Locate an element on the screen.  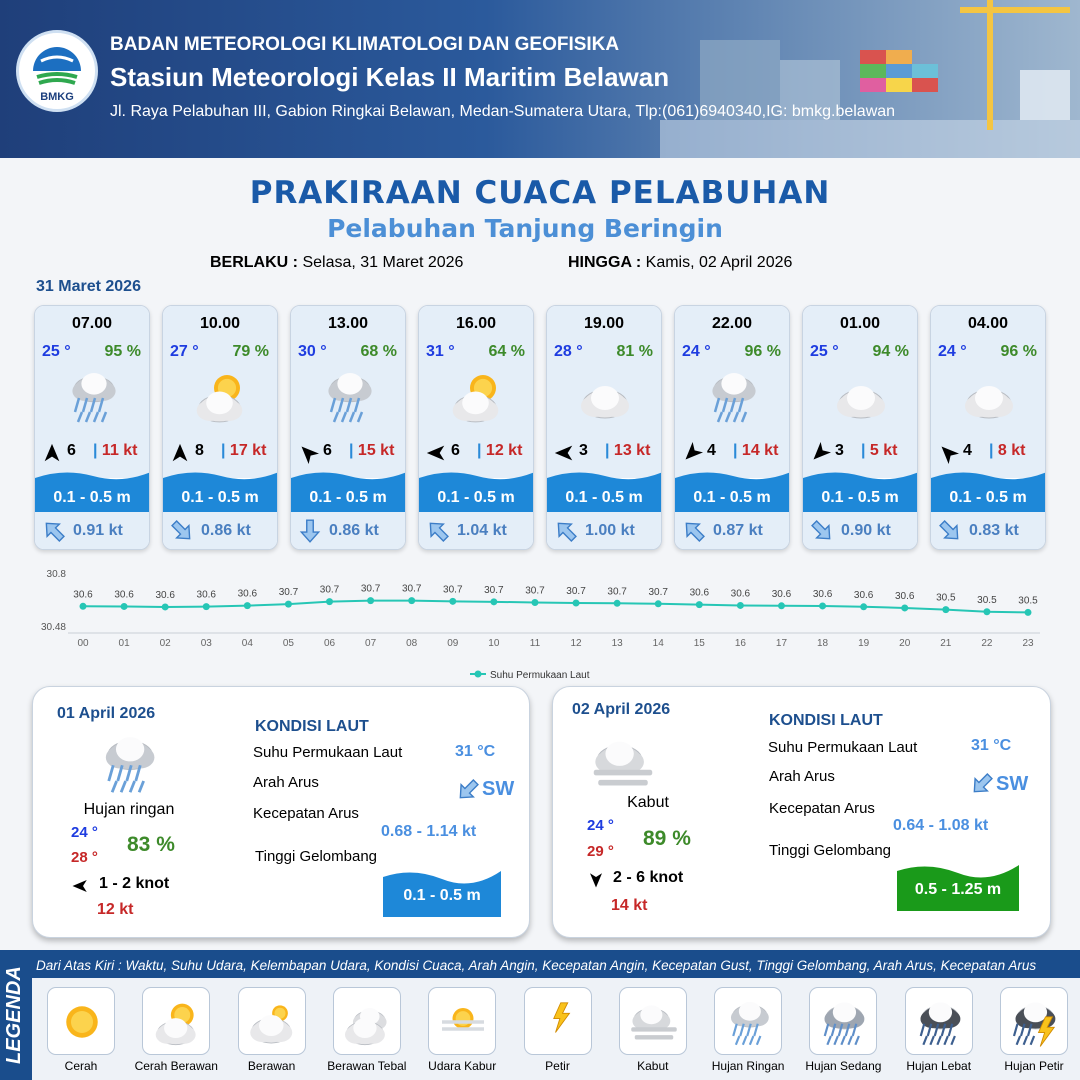
panel-wave-height: 0.5 - 1.25 m is located at coordinates (958, 889).